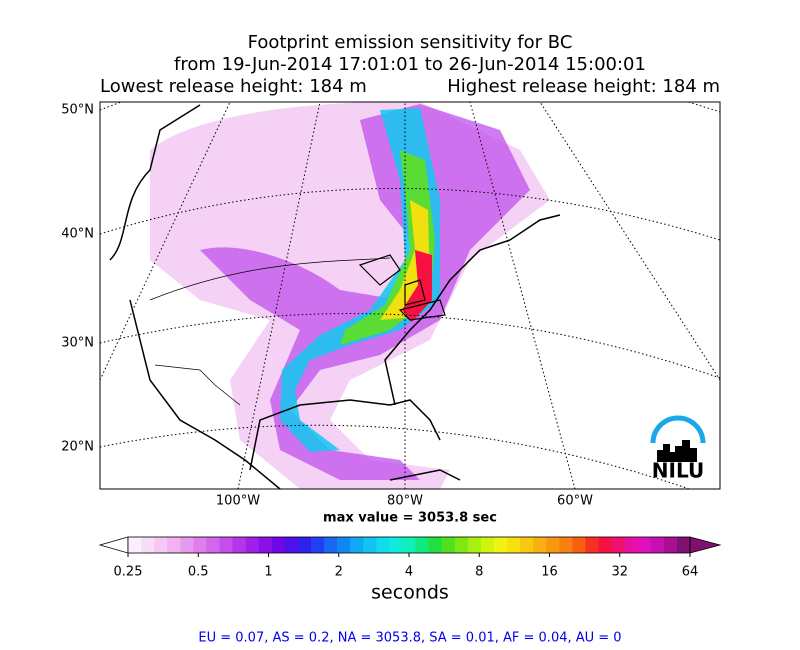 The width and height of the screenshot is (800, 650). I want to click on colorbar-tick-label: 32, so click(619, 572).